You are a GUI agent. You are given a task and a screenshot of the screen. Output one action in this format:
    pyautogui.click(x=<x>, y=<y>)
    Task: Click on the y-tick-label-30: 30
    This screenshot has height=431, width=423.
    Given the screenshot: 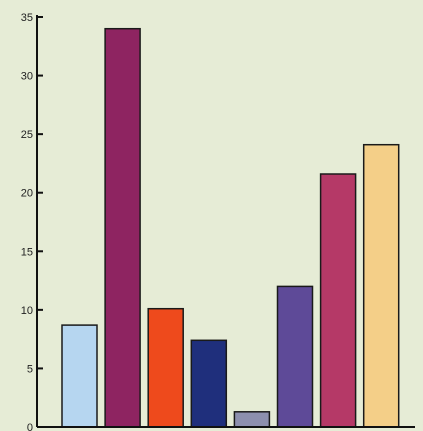 What is the action you would take?
    pyautogui.click(x=27, y=77)
    